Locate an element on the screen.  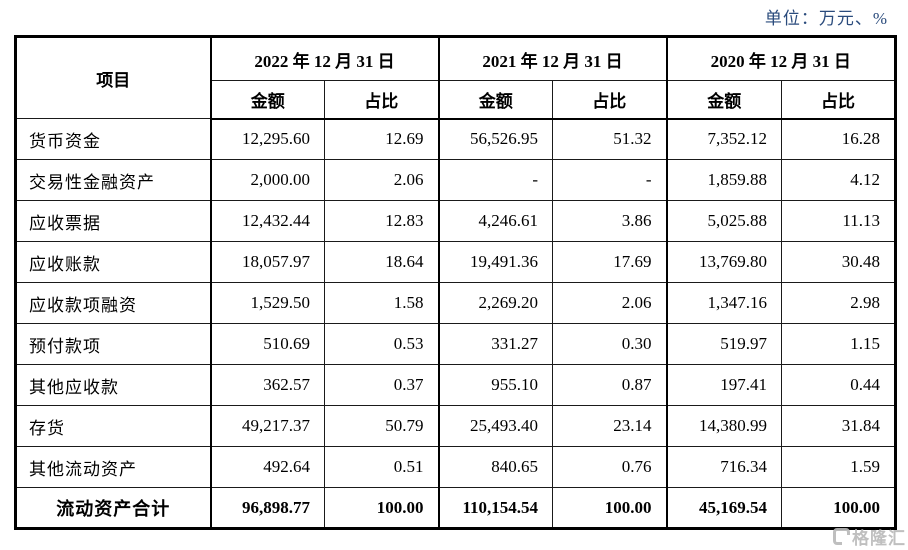
row-value-cell: 14,380.99 is located at coordinates (723, 426).